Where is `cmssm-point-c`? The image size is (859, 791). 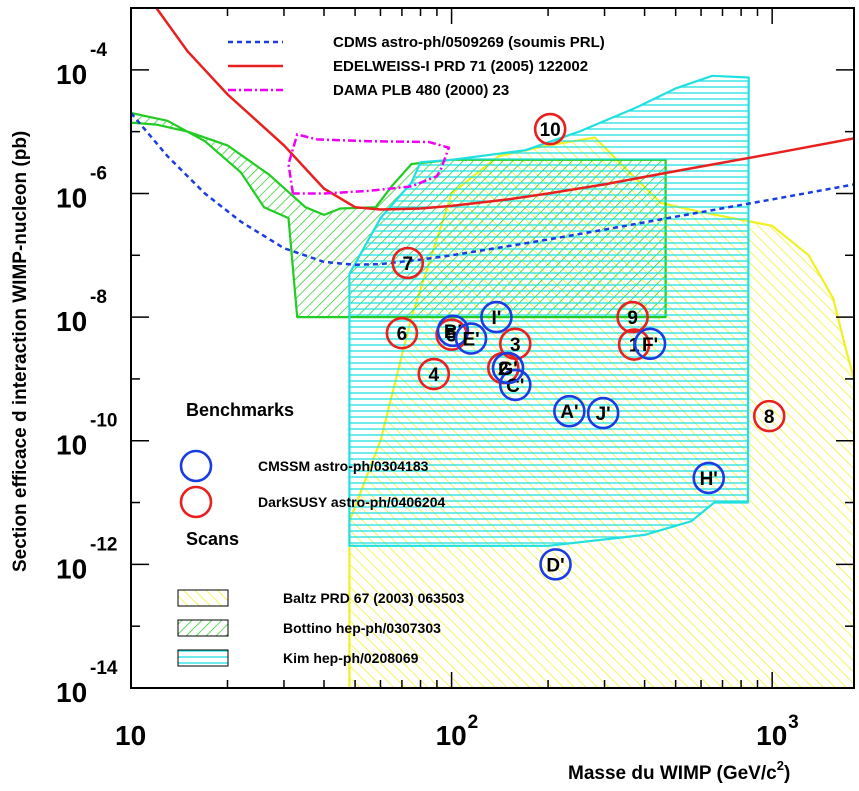
cmssm-point-c is located at coordinates (515, 385).